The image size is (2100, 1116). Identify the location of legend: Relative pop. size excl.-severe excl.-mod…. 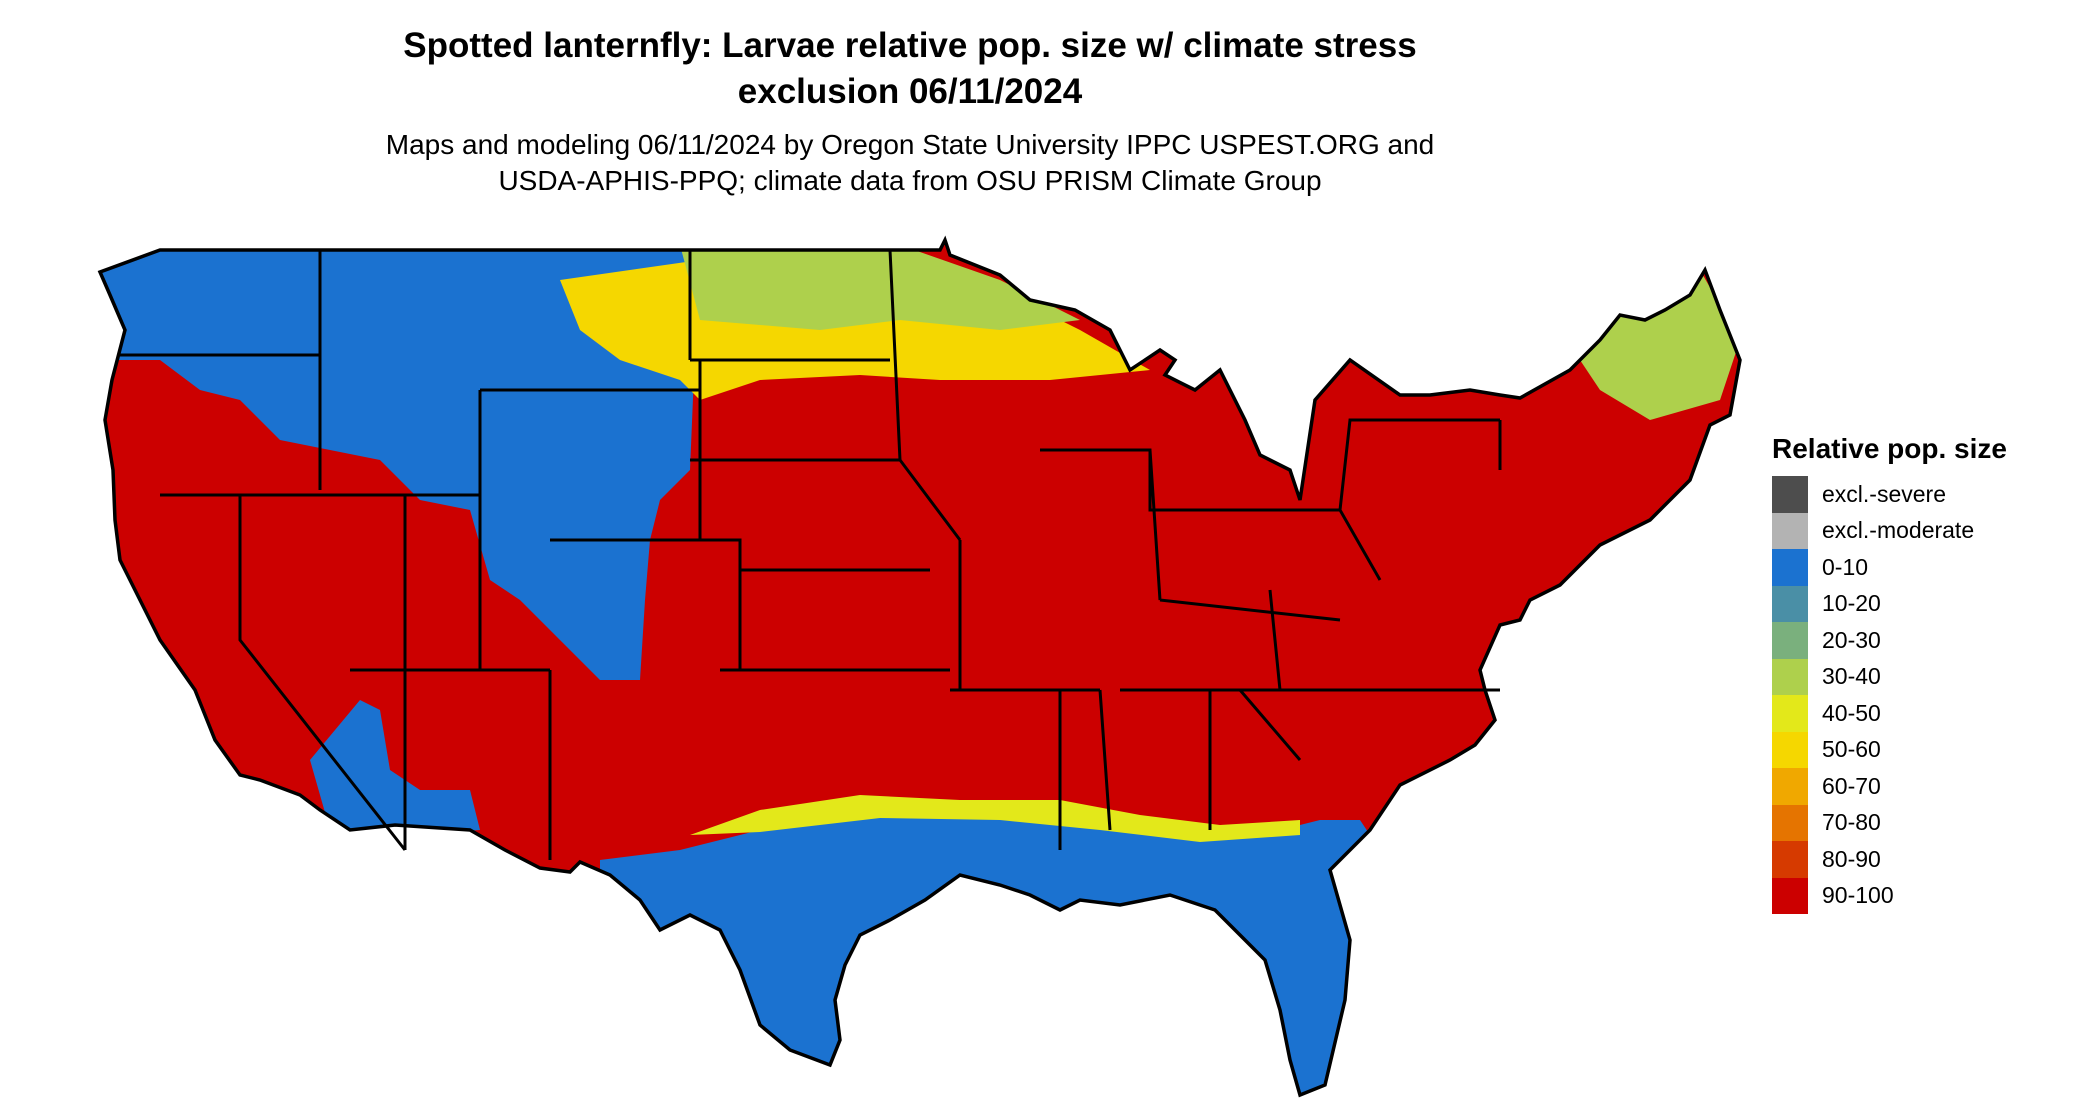
(1922, 673).